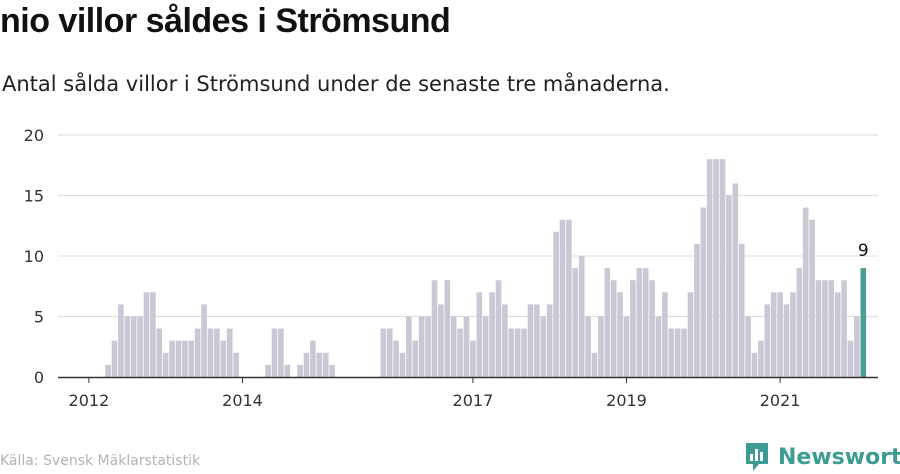 This screenshot has height=474, width=900. What do you see at coordinates (225, 21) in the screenshot?
I see `chart-title: nio villor såldes i Strömsund` at bounding box center [225, 21].